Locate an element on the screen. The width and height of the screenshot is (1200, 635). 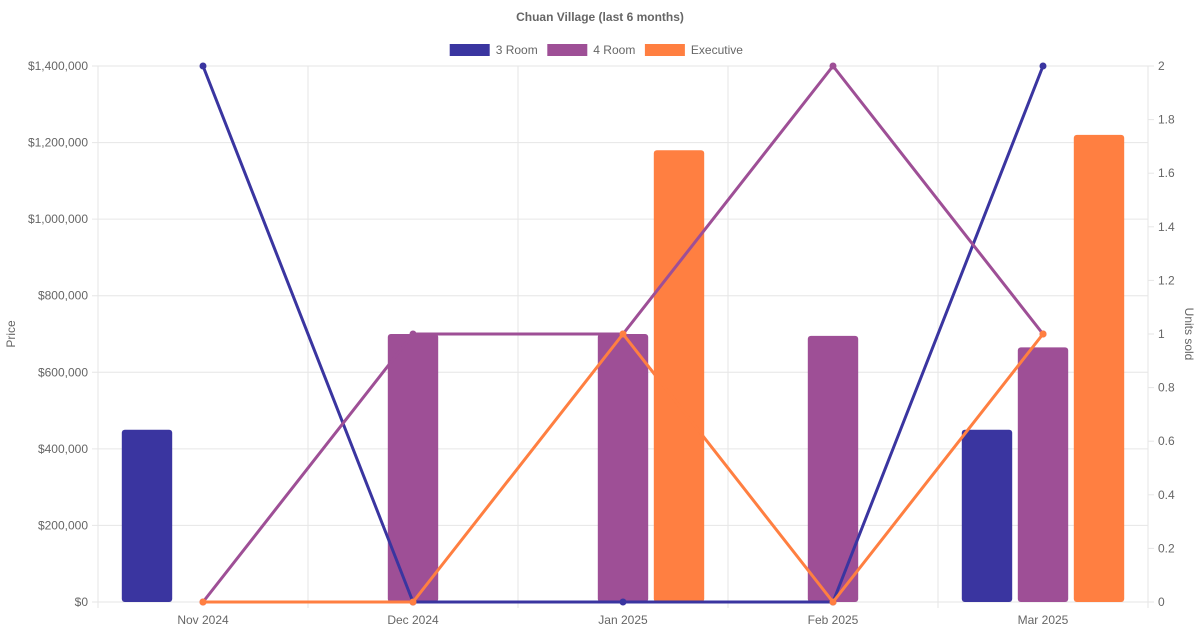
y-left-tick-label: $400,000 is located at coordinates (63, 449).